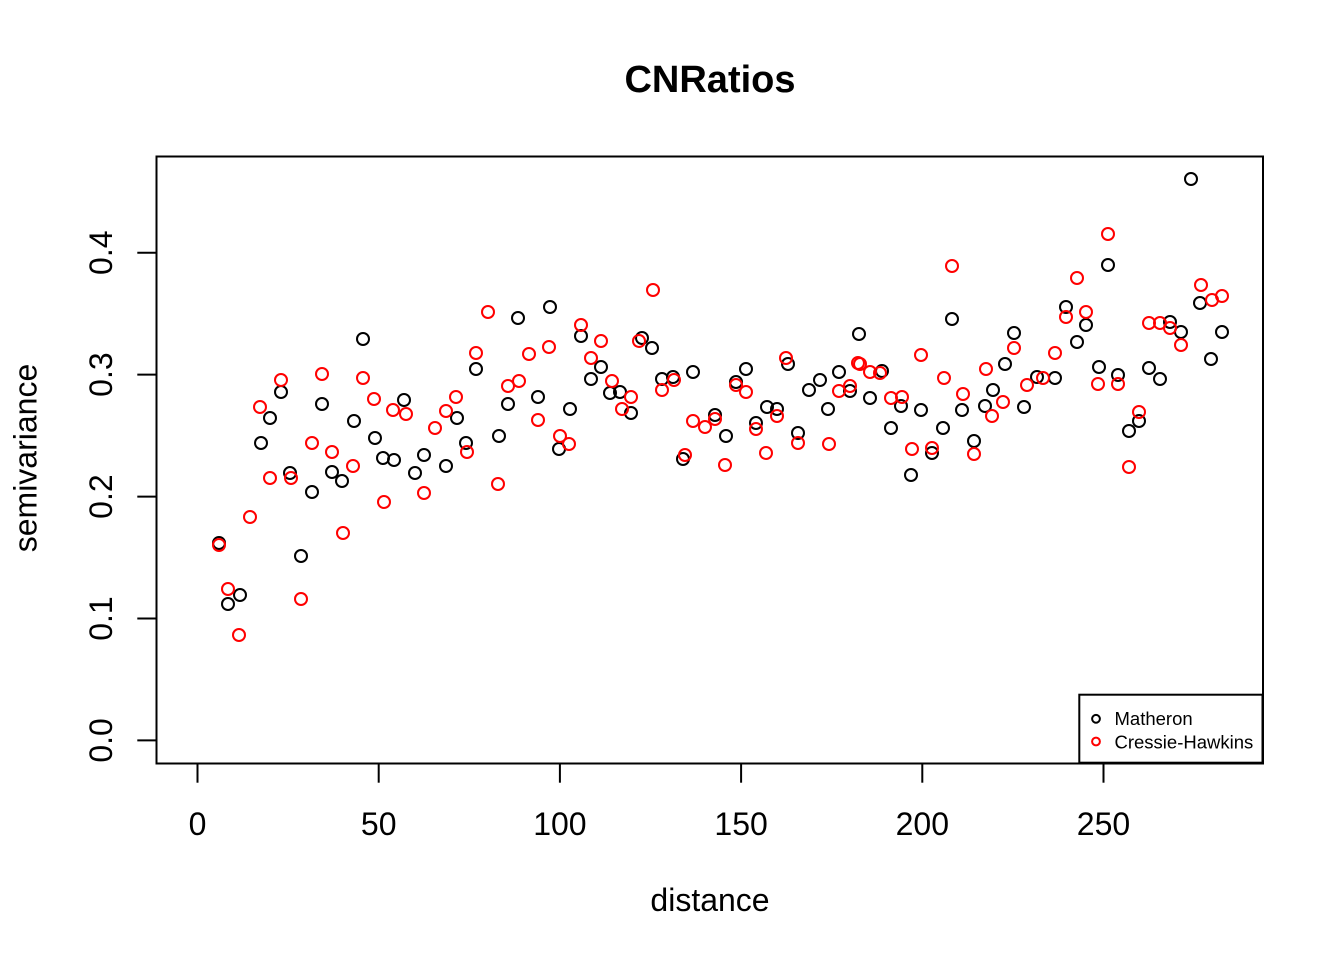 This screenshot has height=960, width=1344. I want to click on svg-text: semivariance, so click(26, 458).